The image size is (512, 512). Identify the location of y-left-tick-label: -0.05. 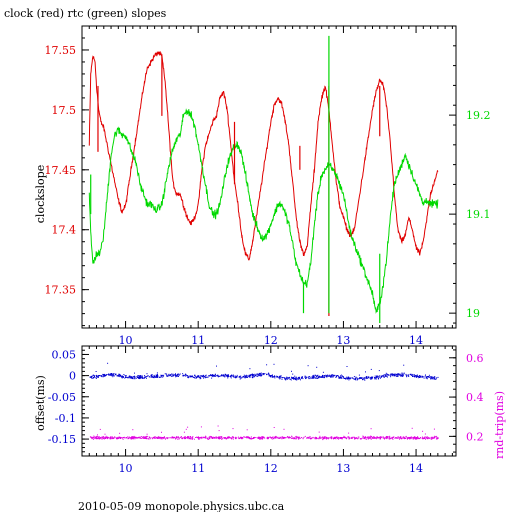
(62, 397).